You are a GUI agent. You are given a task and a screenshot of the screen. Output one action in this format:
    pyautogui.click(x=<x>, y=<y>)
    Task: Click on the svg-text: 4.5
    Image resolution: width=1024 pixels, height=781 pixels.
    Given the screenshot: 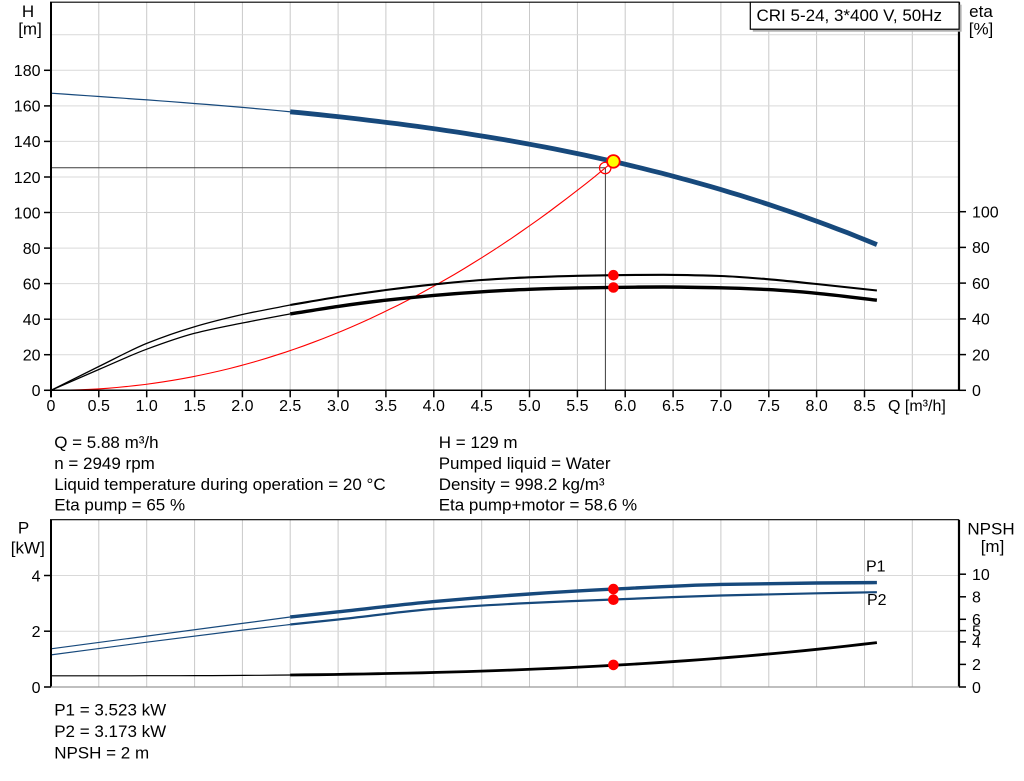 What is the action you would take?
    pyautogui.click(x=482, y=406)
    